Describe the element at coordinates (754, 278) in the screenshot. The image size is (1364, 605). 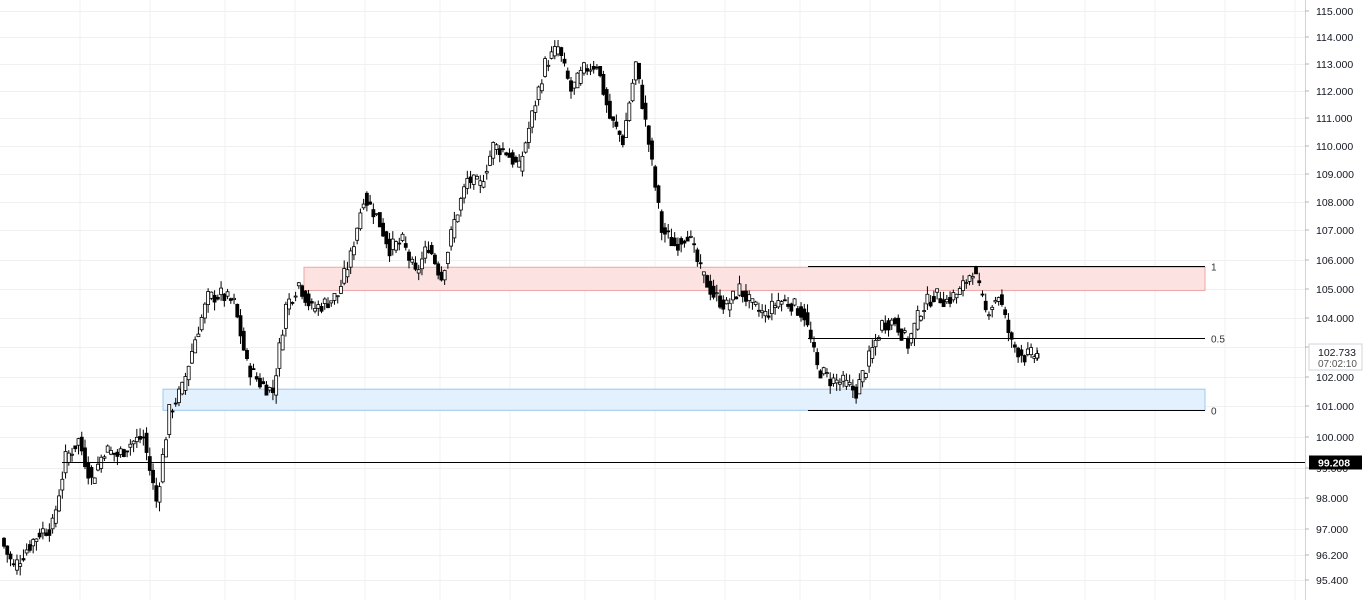
I see `resistance-zone` at that location.